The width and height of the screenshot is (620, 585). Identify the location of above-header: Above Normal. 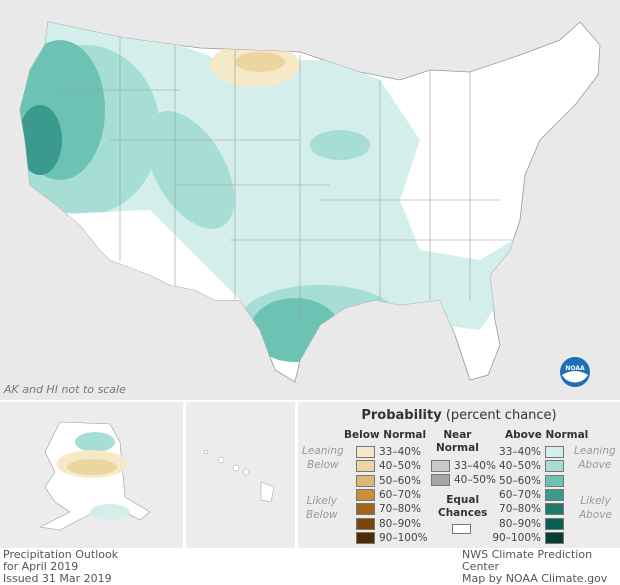
(547, 435).